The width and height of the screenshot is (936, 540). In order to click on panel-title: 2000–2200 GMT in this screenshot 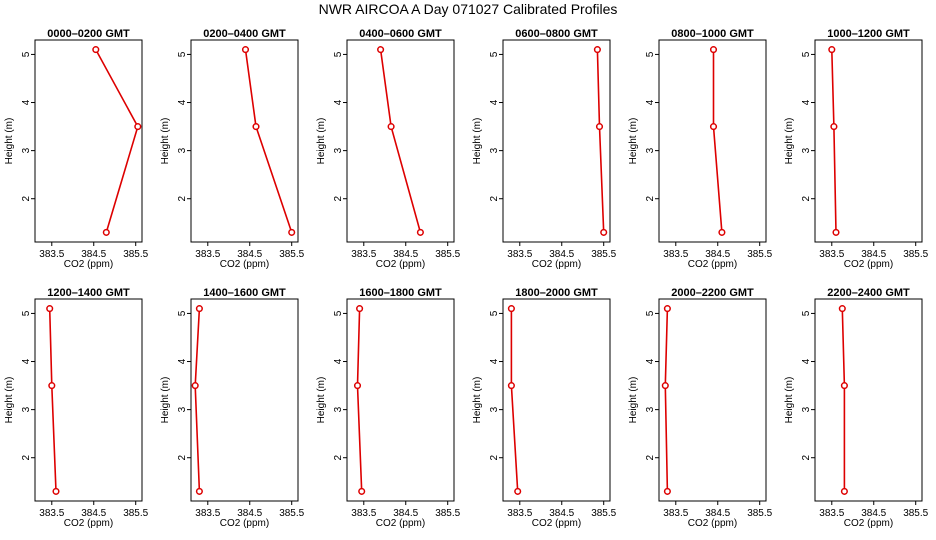, I will do `click(712, 293)`.